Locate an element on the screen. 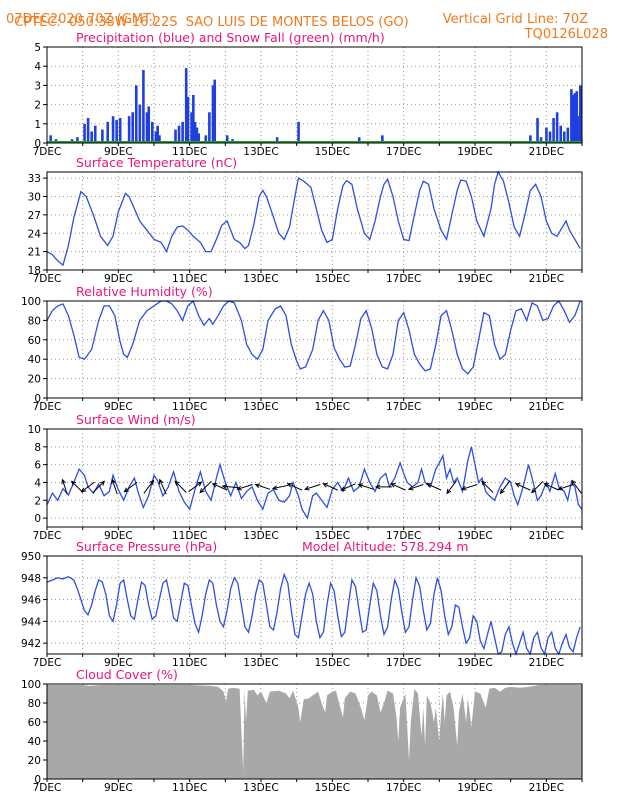  cloud-cover-area is located at coordinates (314, 732).